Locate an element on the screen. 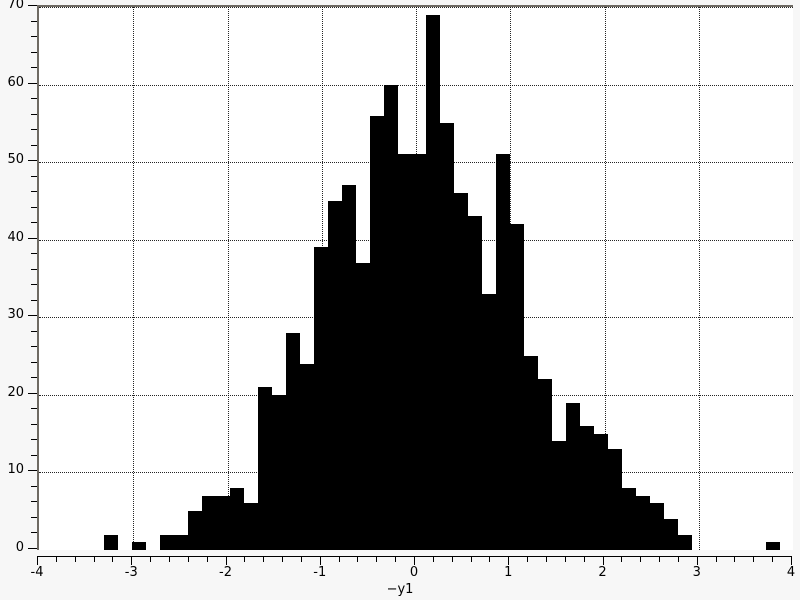  x-tick-label: -1 is located at coordinates (320, 572).